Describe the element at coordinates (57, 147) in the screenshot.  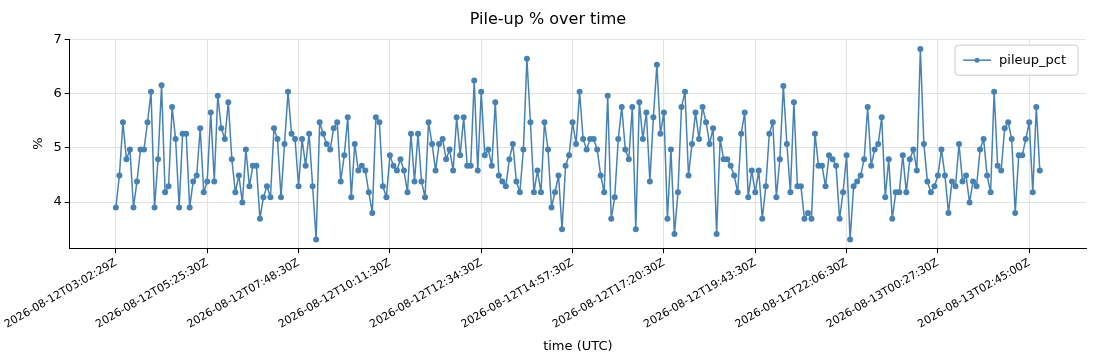
I see `y-tick-label: 5` at that location.